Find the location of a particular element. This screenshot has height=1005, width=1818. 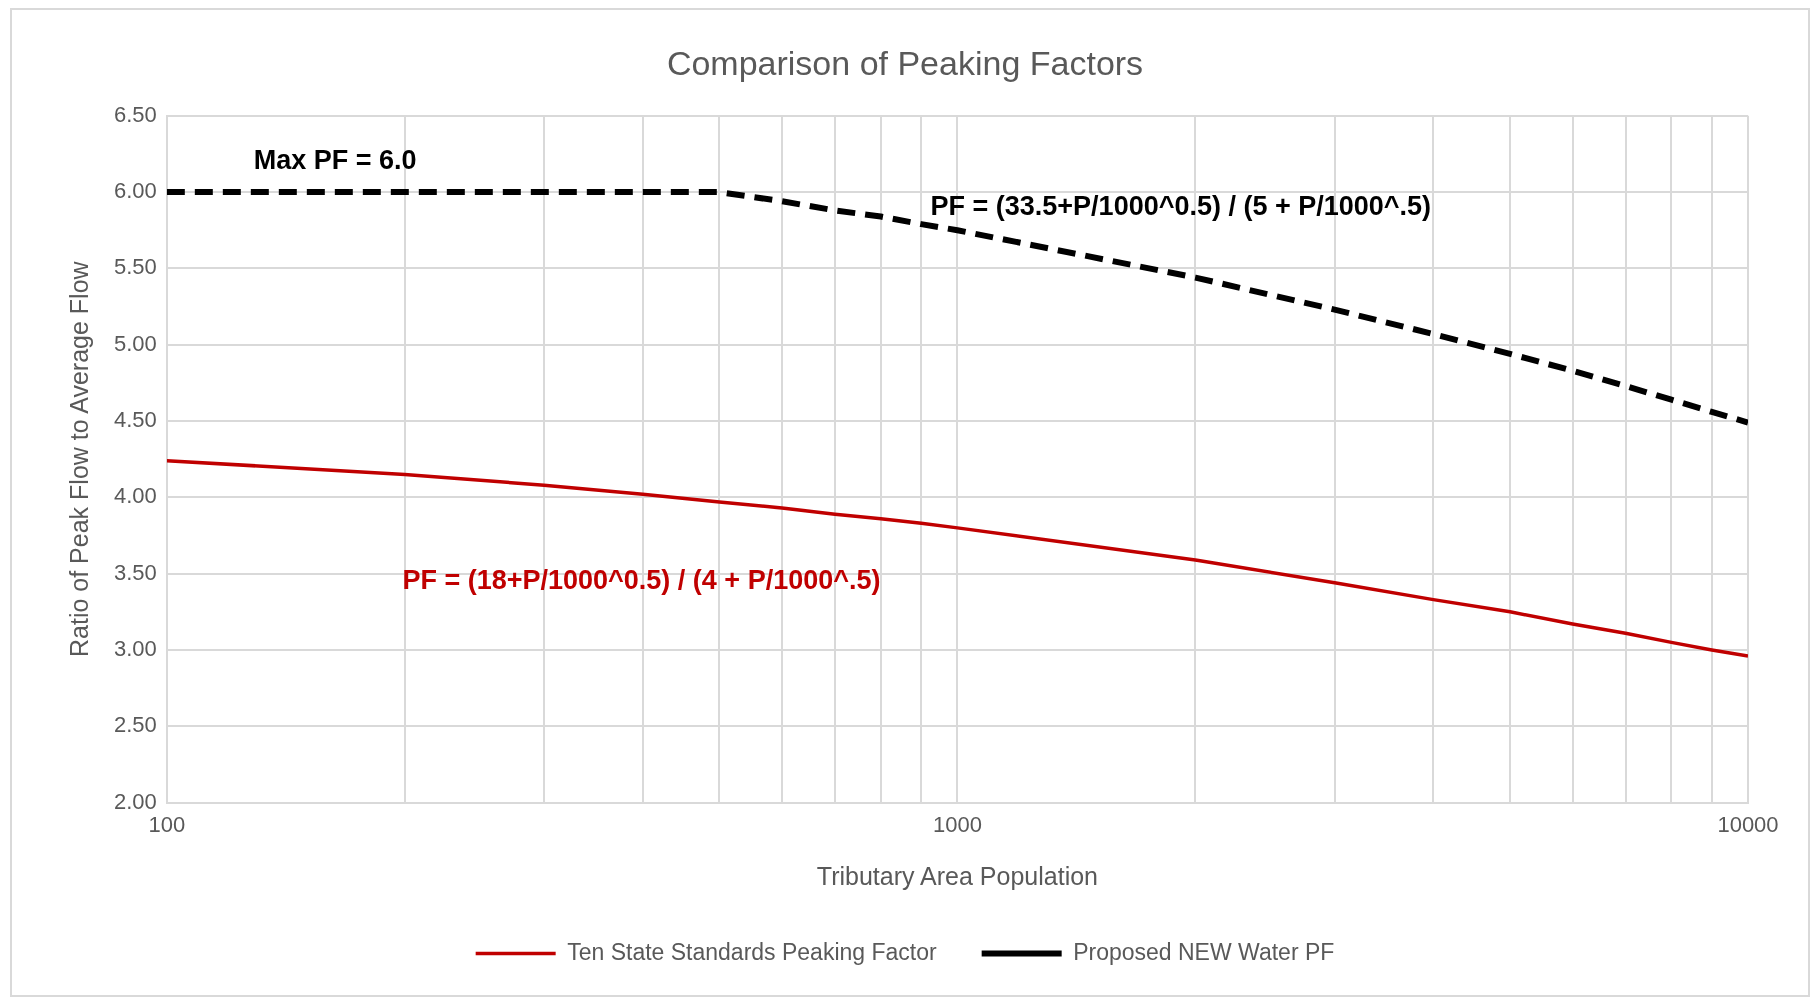

x-tick-label: 10000 is located at coordinates (1748, 824).